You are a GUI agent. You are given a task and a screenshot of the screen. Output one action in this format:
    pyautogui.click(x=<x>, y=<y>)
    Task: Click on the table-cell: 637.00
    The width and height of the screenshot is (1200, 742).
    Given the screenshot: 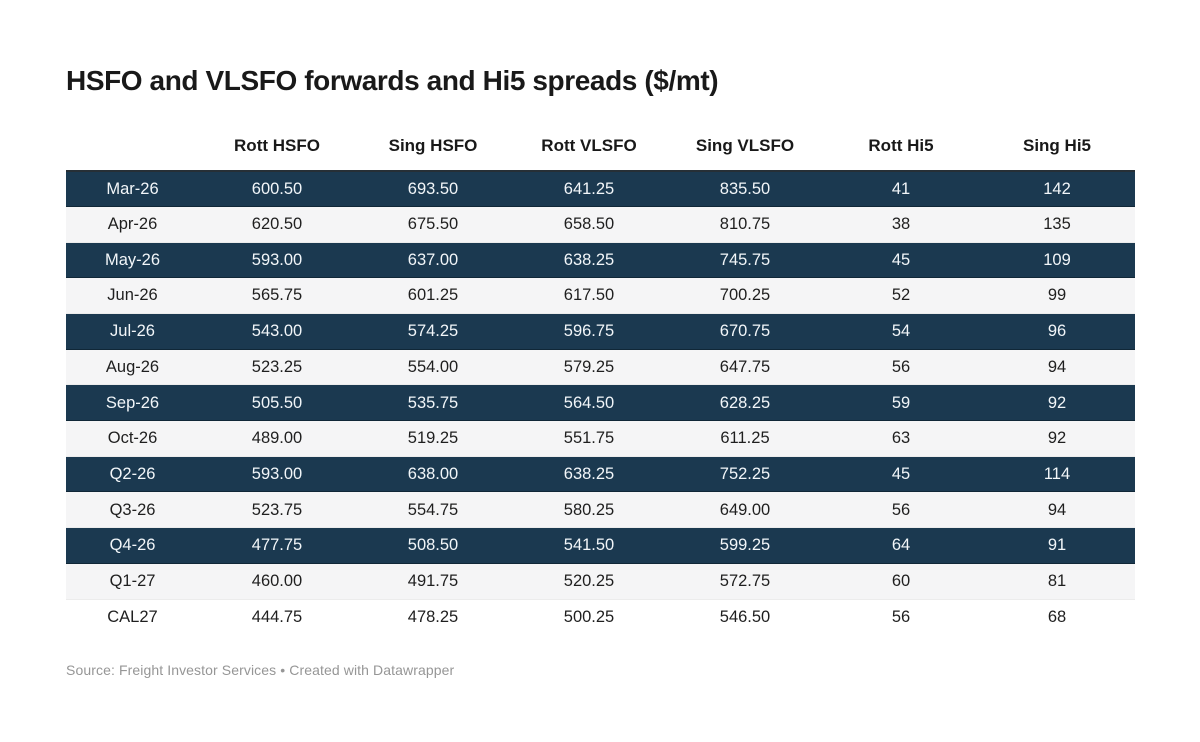 What is the action you would take?
    pyautogui.click(x=433, y=260)
    